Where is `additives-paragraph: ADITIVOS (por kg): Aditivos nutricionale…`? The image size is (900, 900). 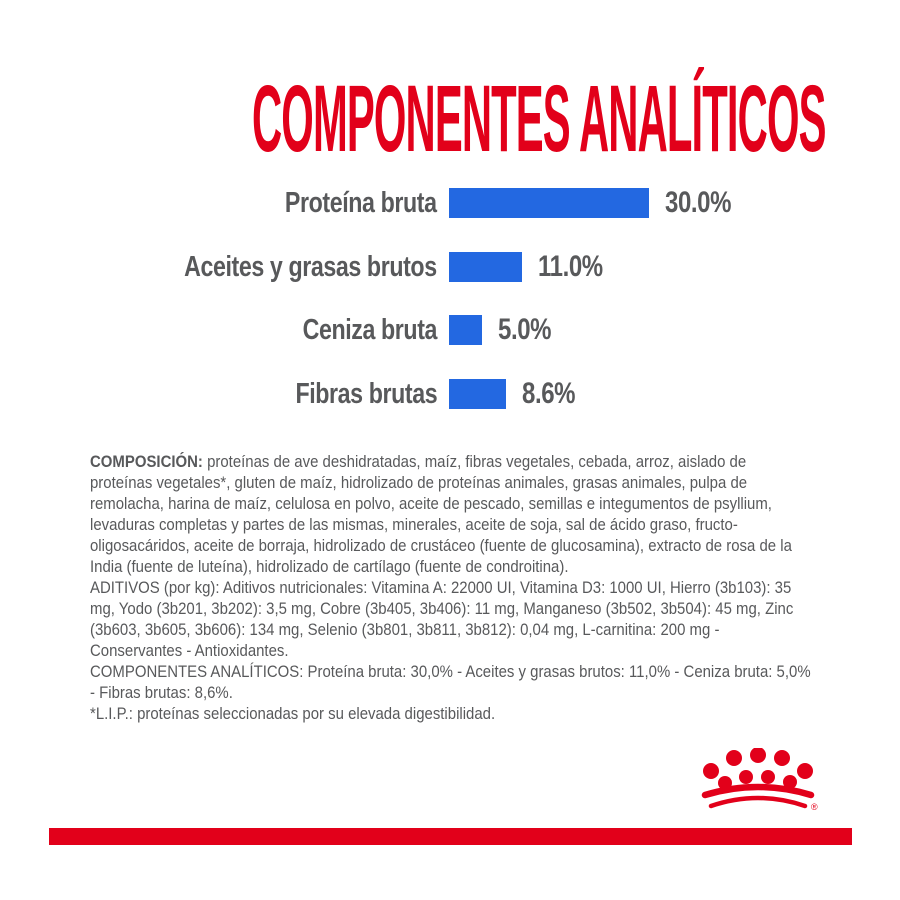 additives-paragraph: ADITIVOS (por kg): Aditivos nutricionale… is located at coordinates (442, 619).